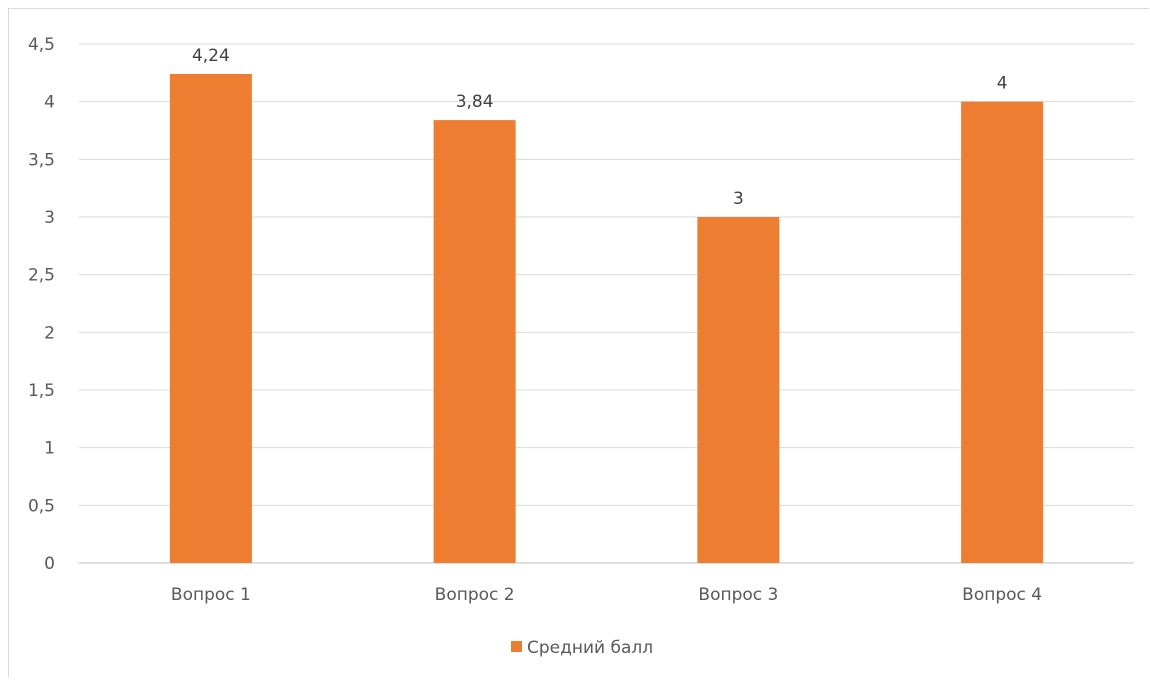 The height and width of the screenshot is (683, 1150). Describe the element at coordinates (49, 333) in the screenshot. I see `y-tick-label: 2` at that location.